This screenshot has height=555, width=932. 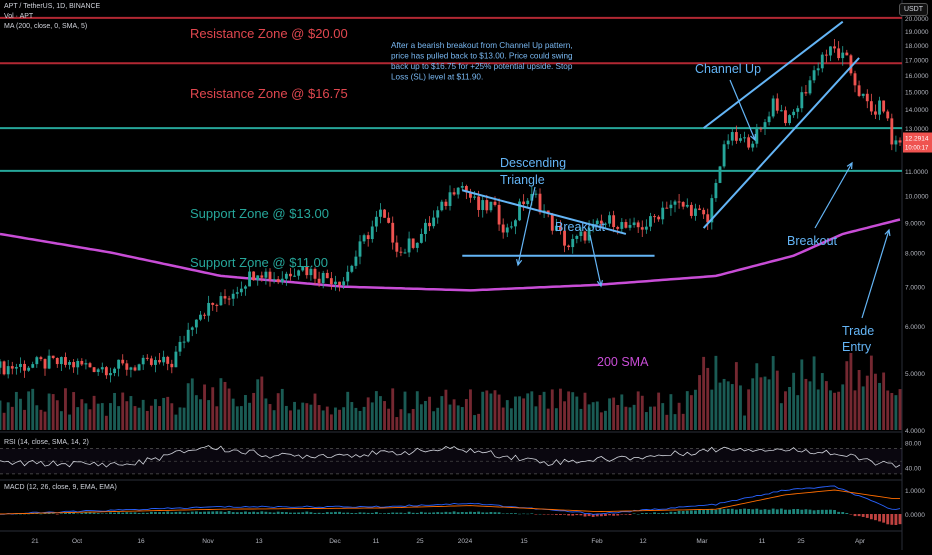 I want to click on support-11-label: Support Zone @ $11.00, so click(x=259, y=262).